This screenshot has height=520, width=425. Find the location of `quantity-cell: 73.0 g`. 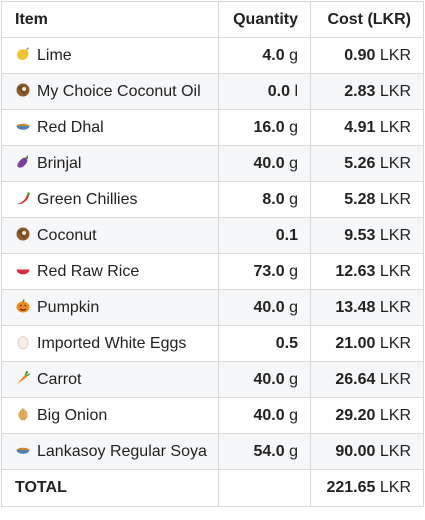

quantity-cell: 73.0 g is located at coordinates (264, 271).